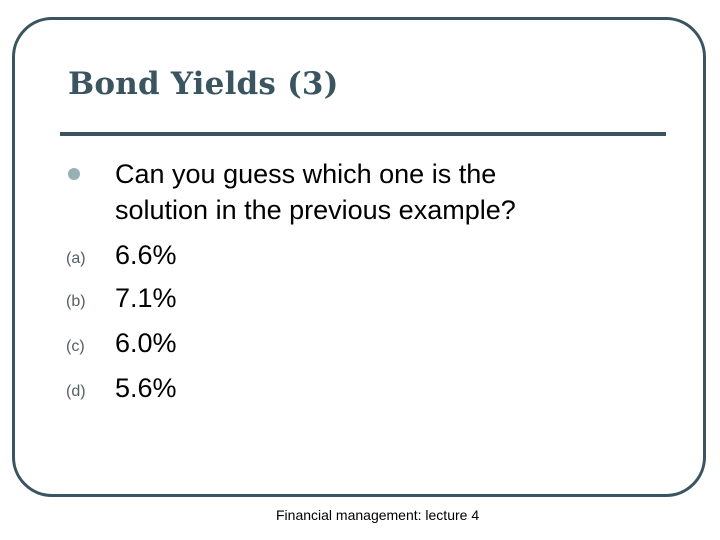  Describe the element at coordinates (76, 258) in the screenshot. I see `option-marker-a: (a)` at that location.